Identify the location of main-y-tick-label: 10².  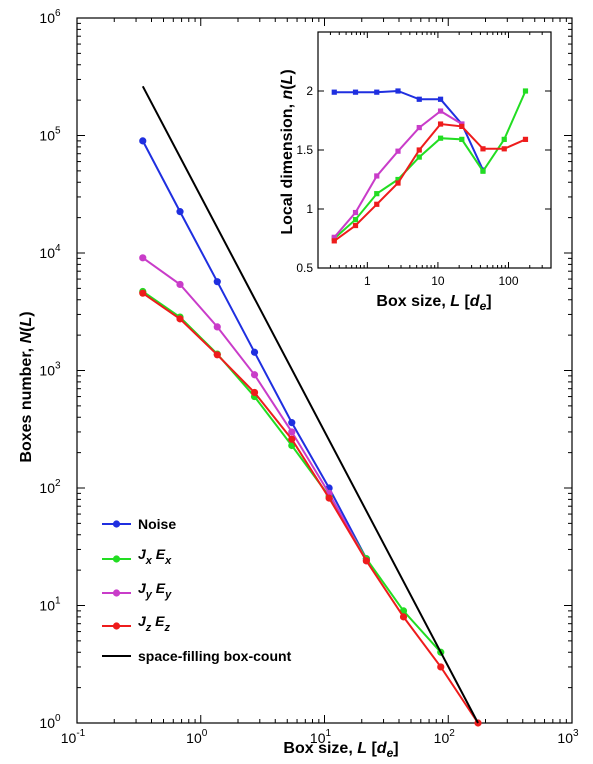
(50, 487).